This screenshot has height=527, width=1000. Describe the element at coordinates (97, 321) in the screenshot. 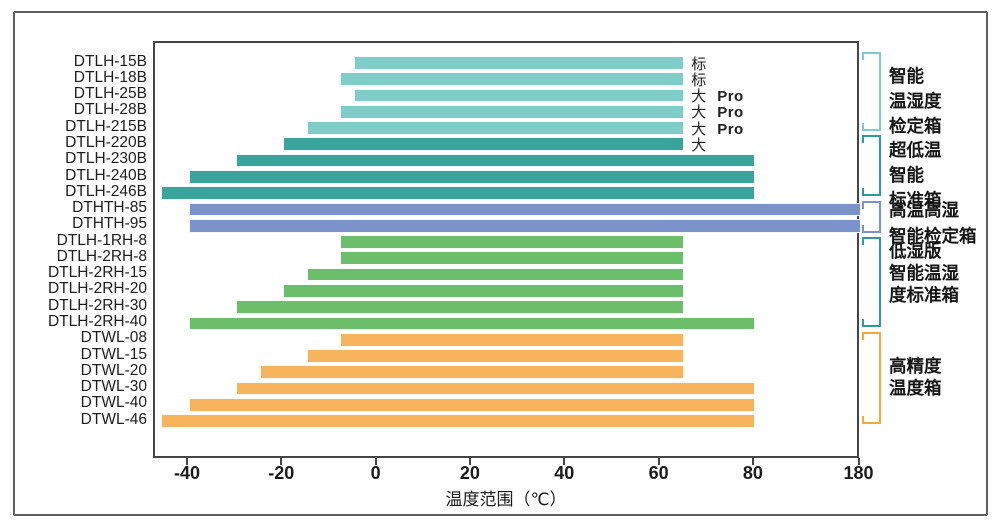

I see `y-axis-label: DTLH-2RH-40` at that location.